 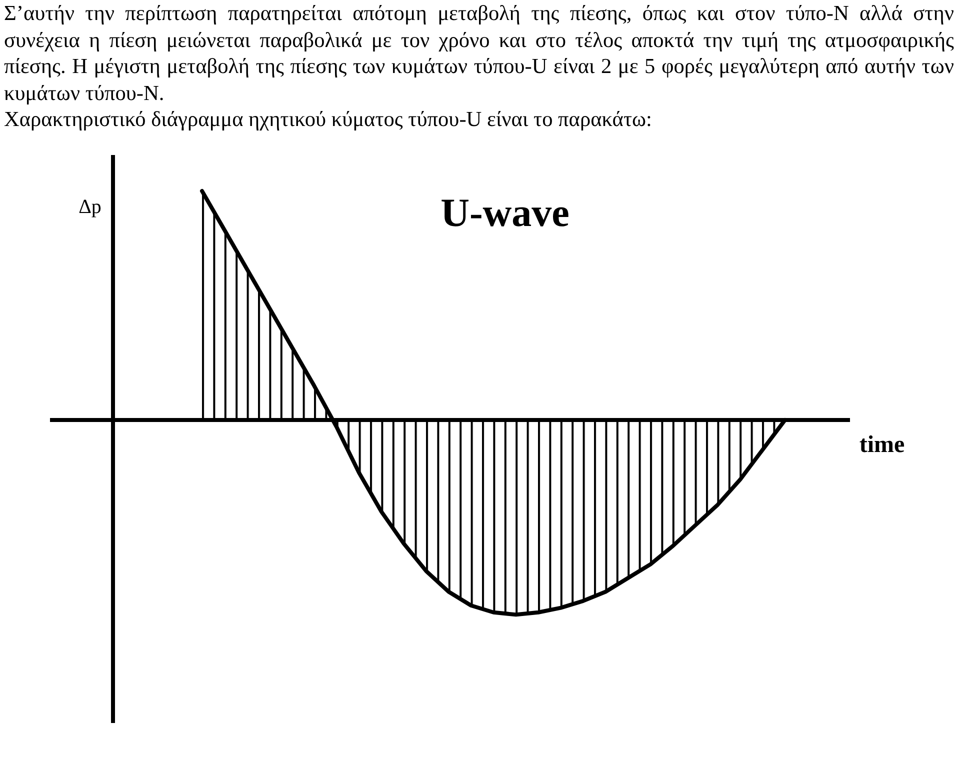 What do you see at coordinates (505, 212) in the screenshot?
I see `chart-title: U-wave` at bounding box center [505, 212].